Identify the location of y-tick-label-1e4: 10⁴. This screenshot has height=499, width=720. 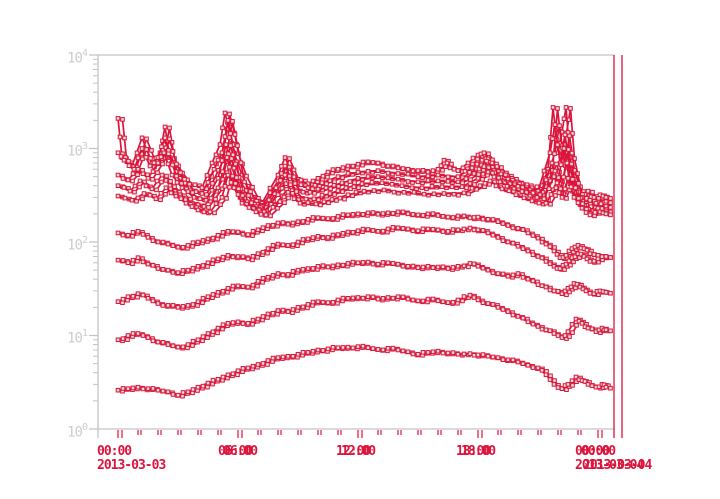
(77, 57).